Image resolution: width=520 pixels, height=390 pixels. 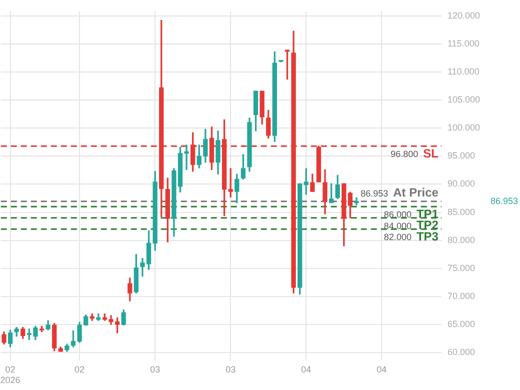 What do you see at coordinates (461, 295) in the screenshot?
I see `y-tick-label: 70.000` at bounding box center [461, 295].